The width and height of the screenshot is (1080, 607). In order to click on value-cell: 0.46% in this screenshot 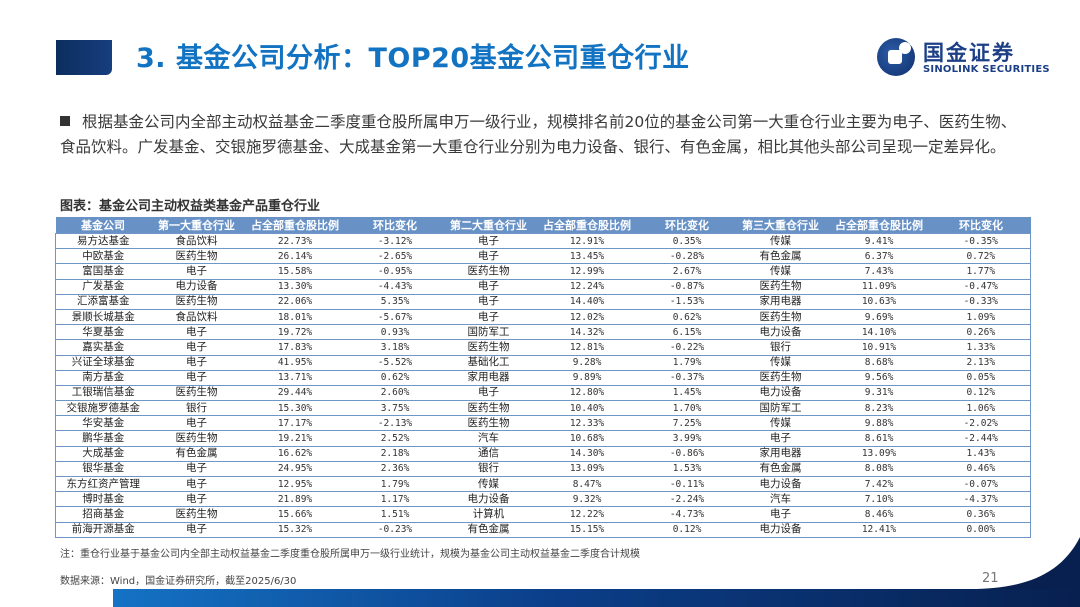, I will do `click(981, 468)`.